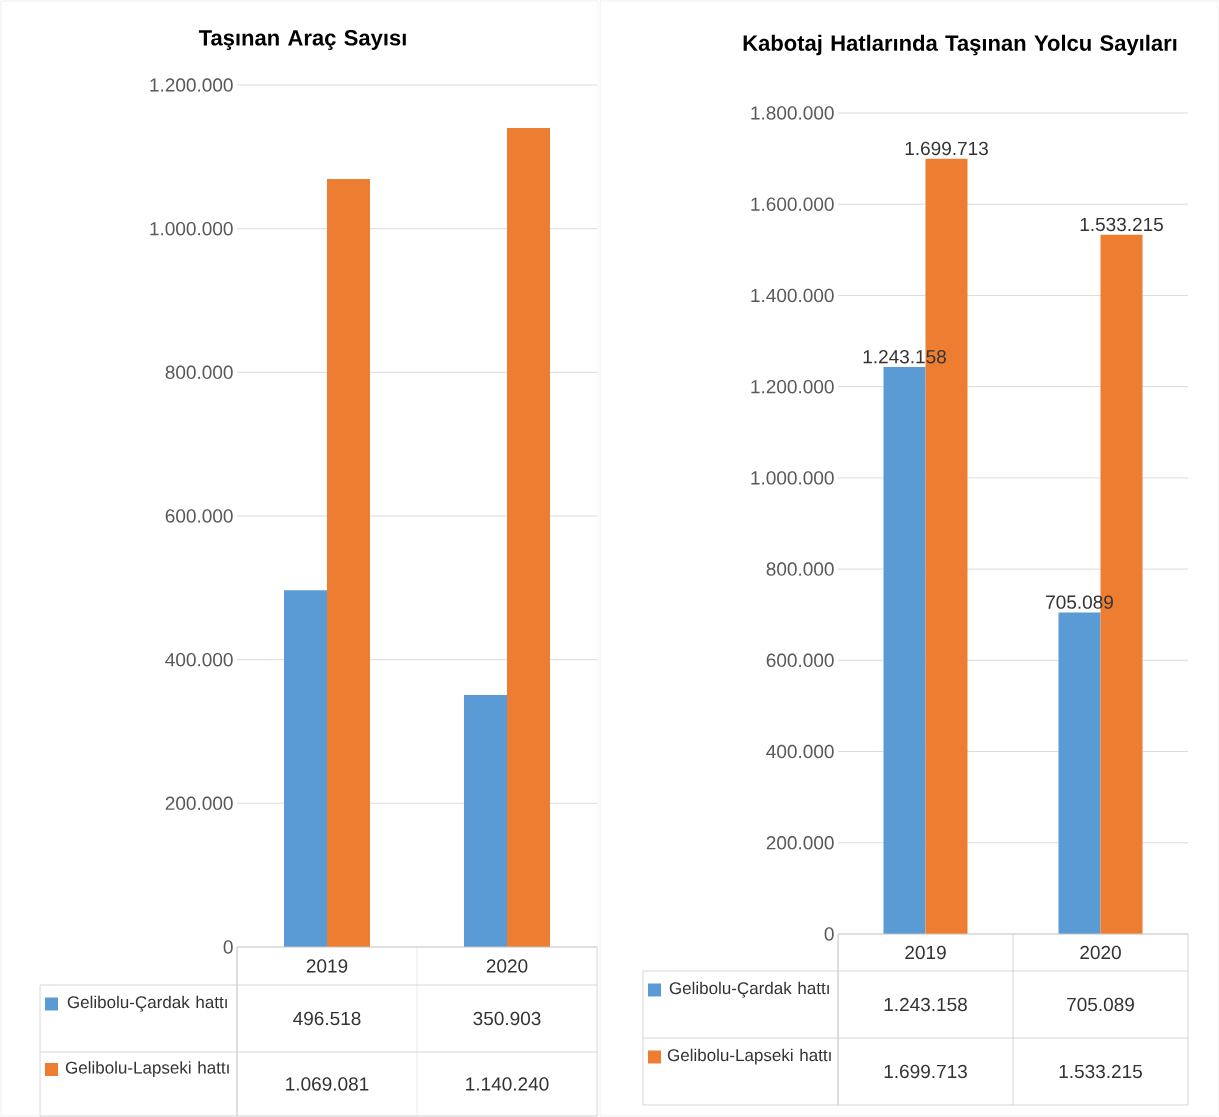 The height and width of the screenshot is (1117, 1219). What do you see at coordinates (792, 204) in the screenshot?
I see `y-tick-label: 1.600.000` at bounding box center [792, 204].